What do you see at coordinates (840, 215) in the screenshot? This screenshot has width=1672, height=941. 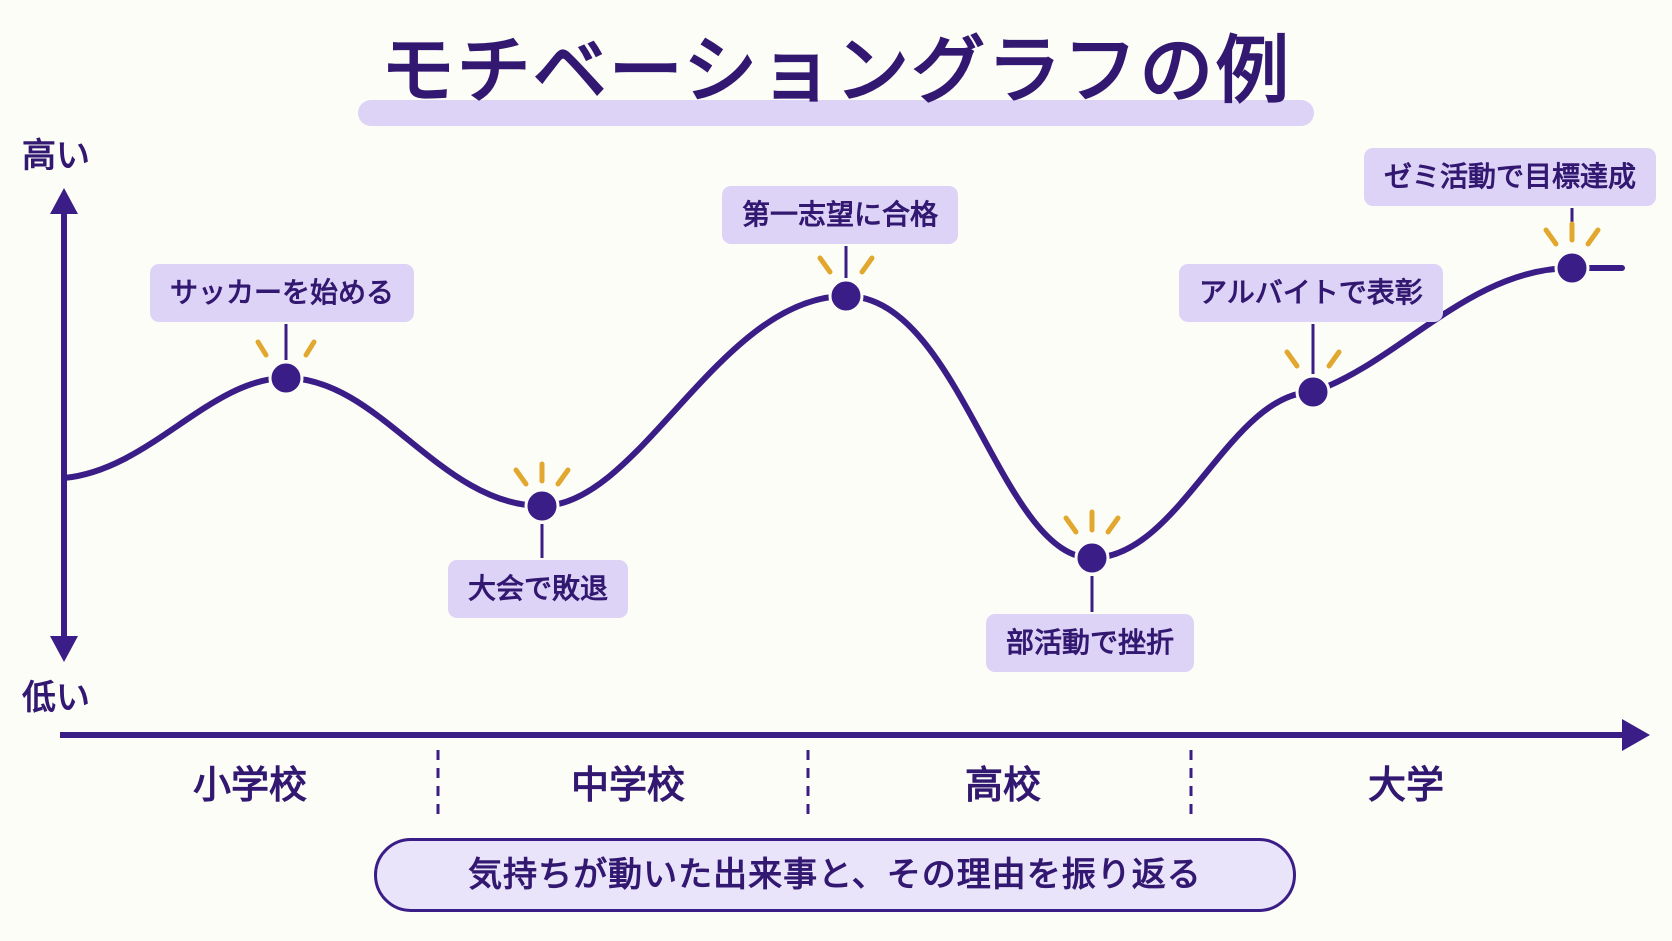 I see `event-label: 第一志望に合格` at bounding box center [840, 215].